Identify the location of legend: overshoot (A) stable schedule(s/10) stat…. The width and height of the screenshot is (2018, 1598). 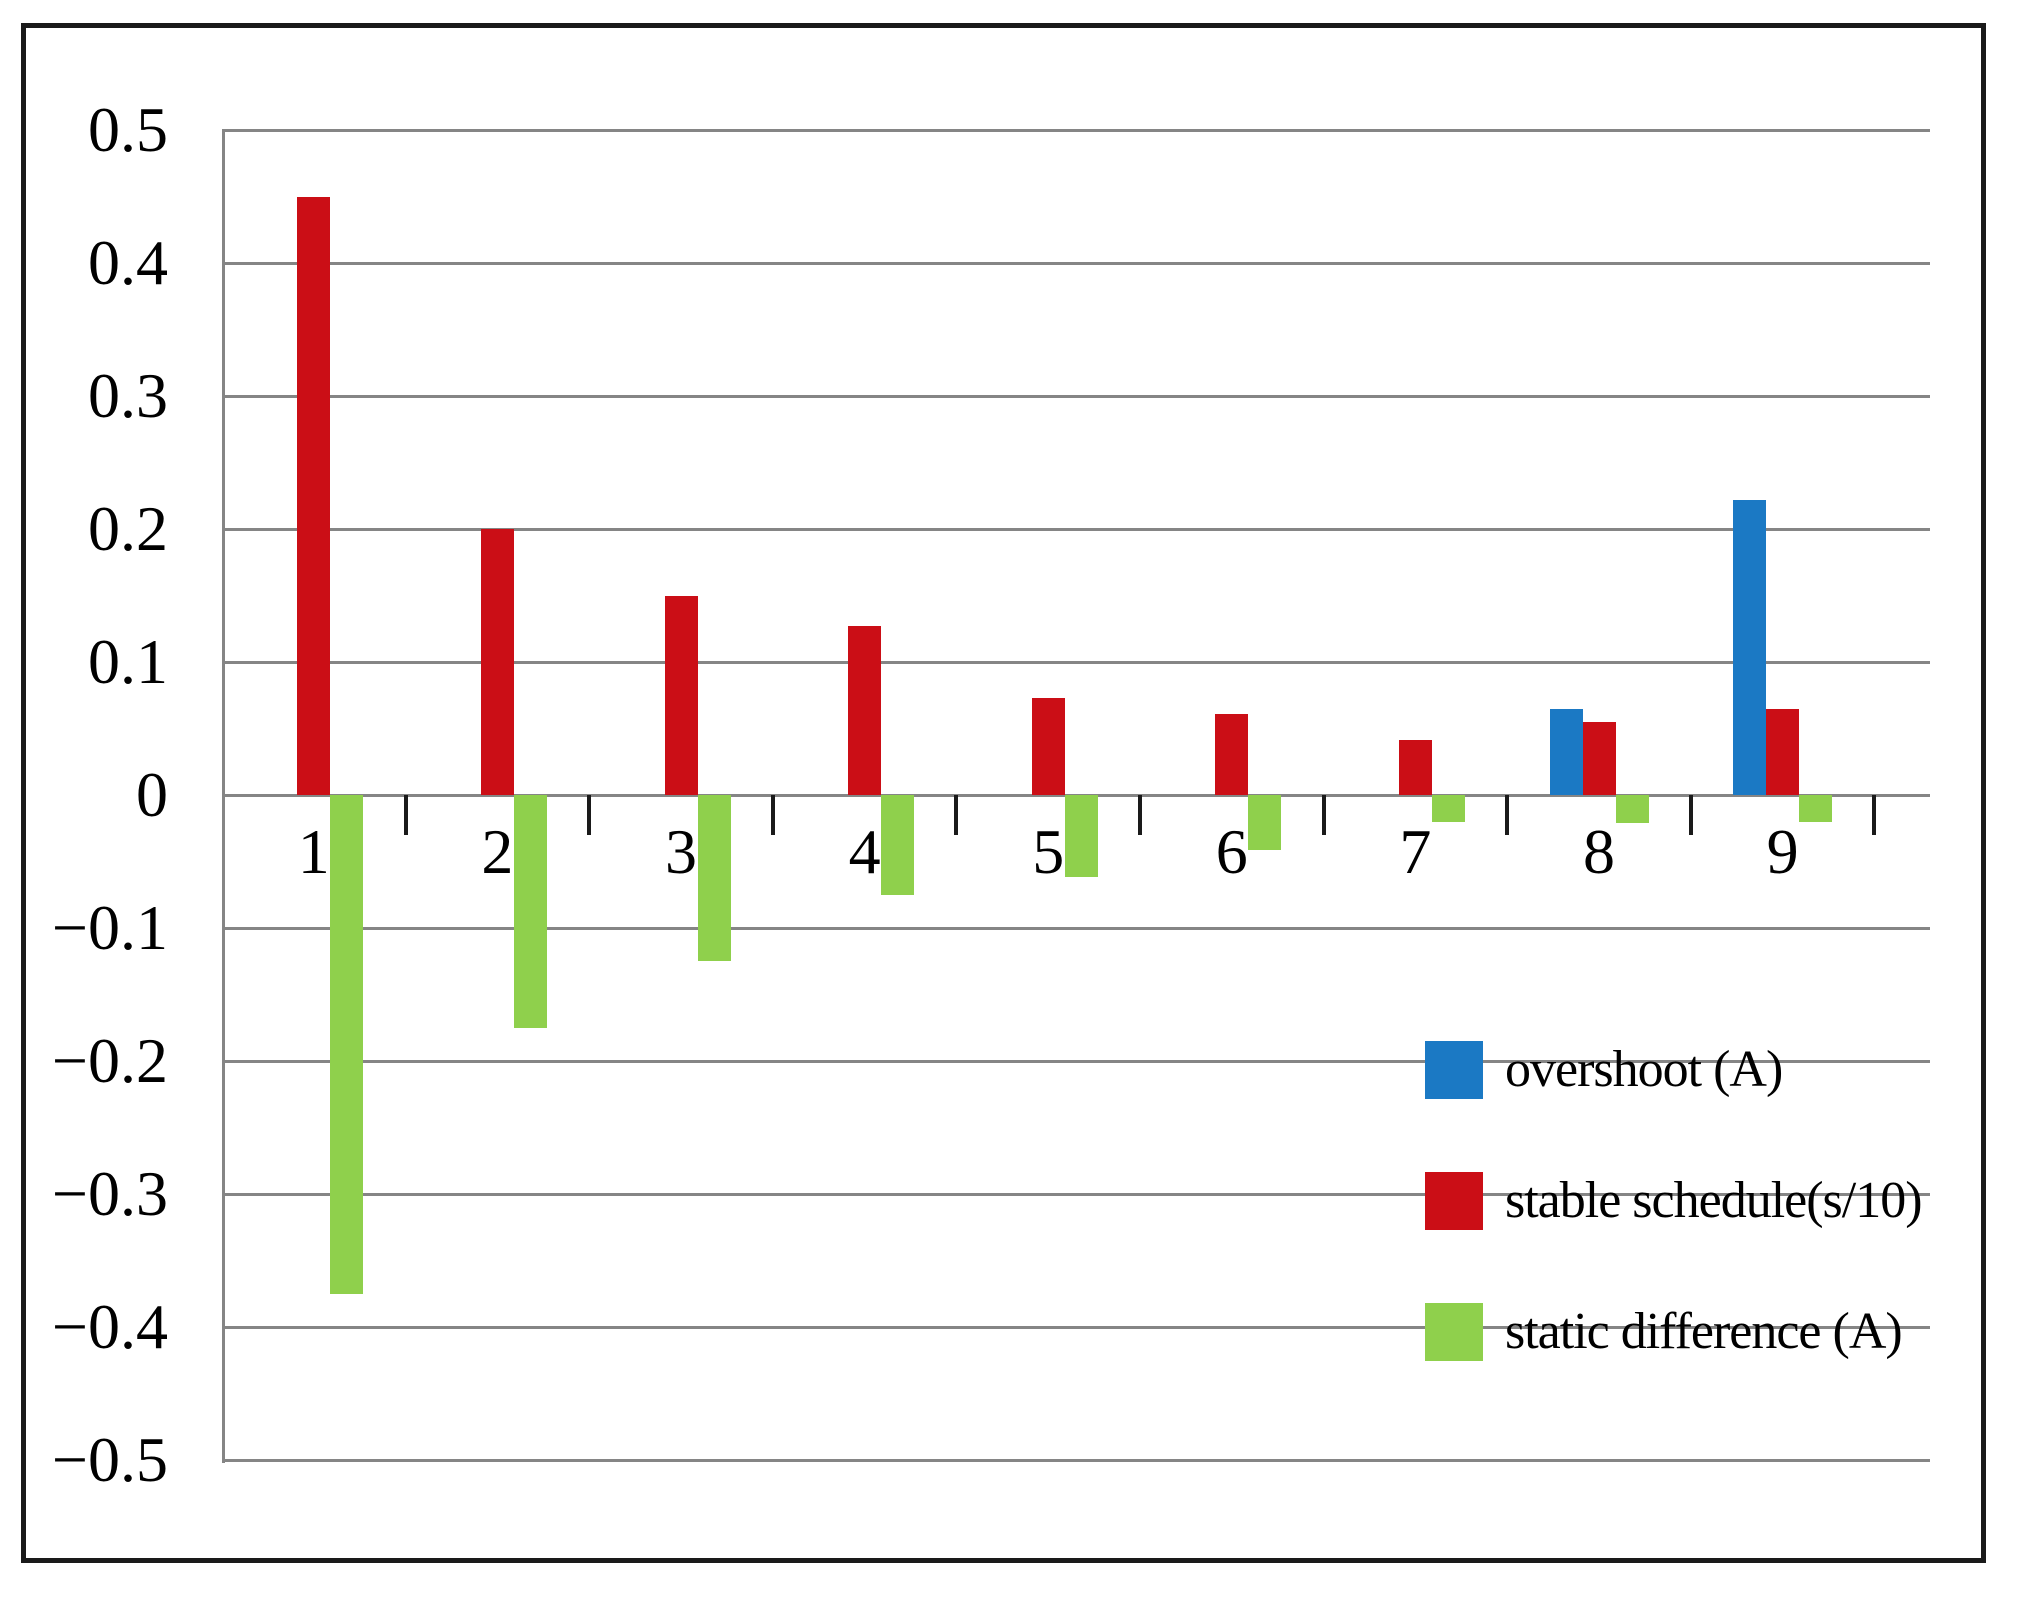
(1674, 1201).